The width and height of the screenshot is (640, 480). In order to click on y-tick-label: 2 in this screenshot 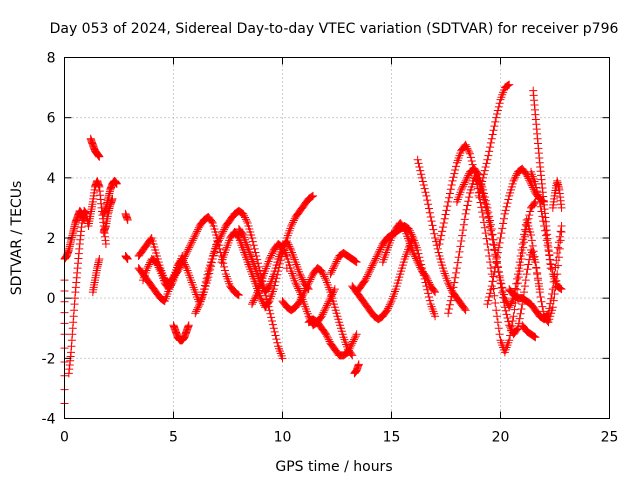, I will do `click(51, 239)`.